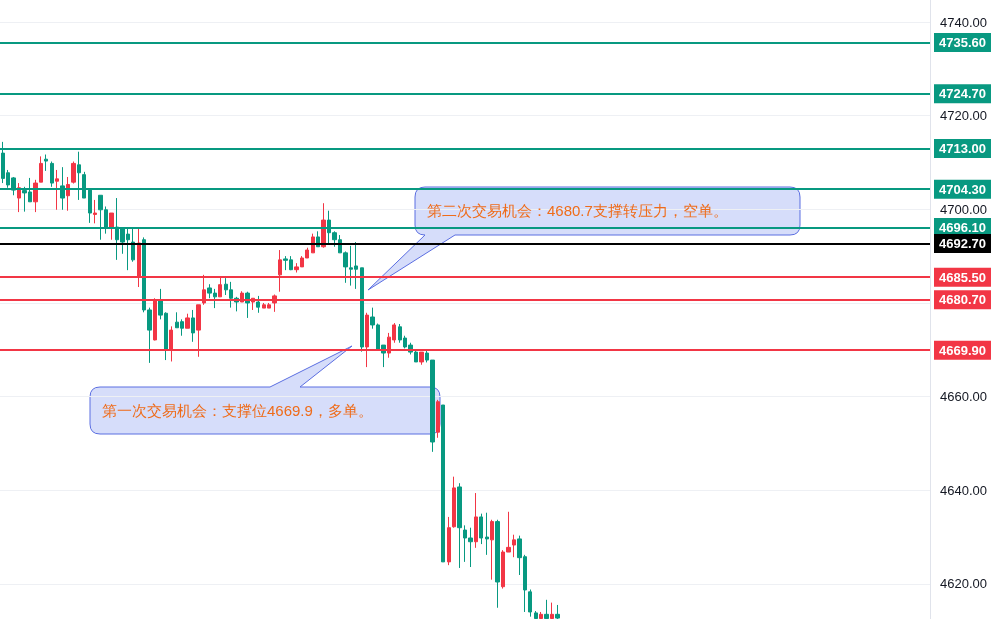 The image size is (1004, 619). I want to click on ref-line-label: 4724.70, so click(962, 94).